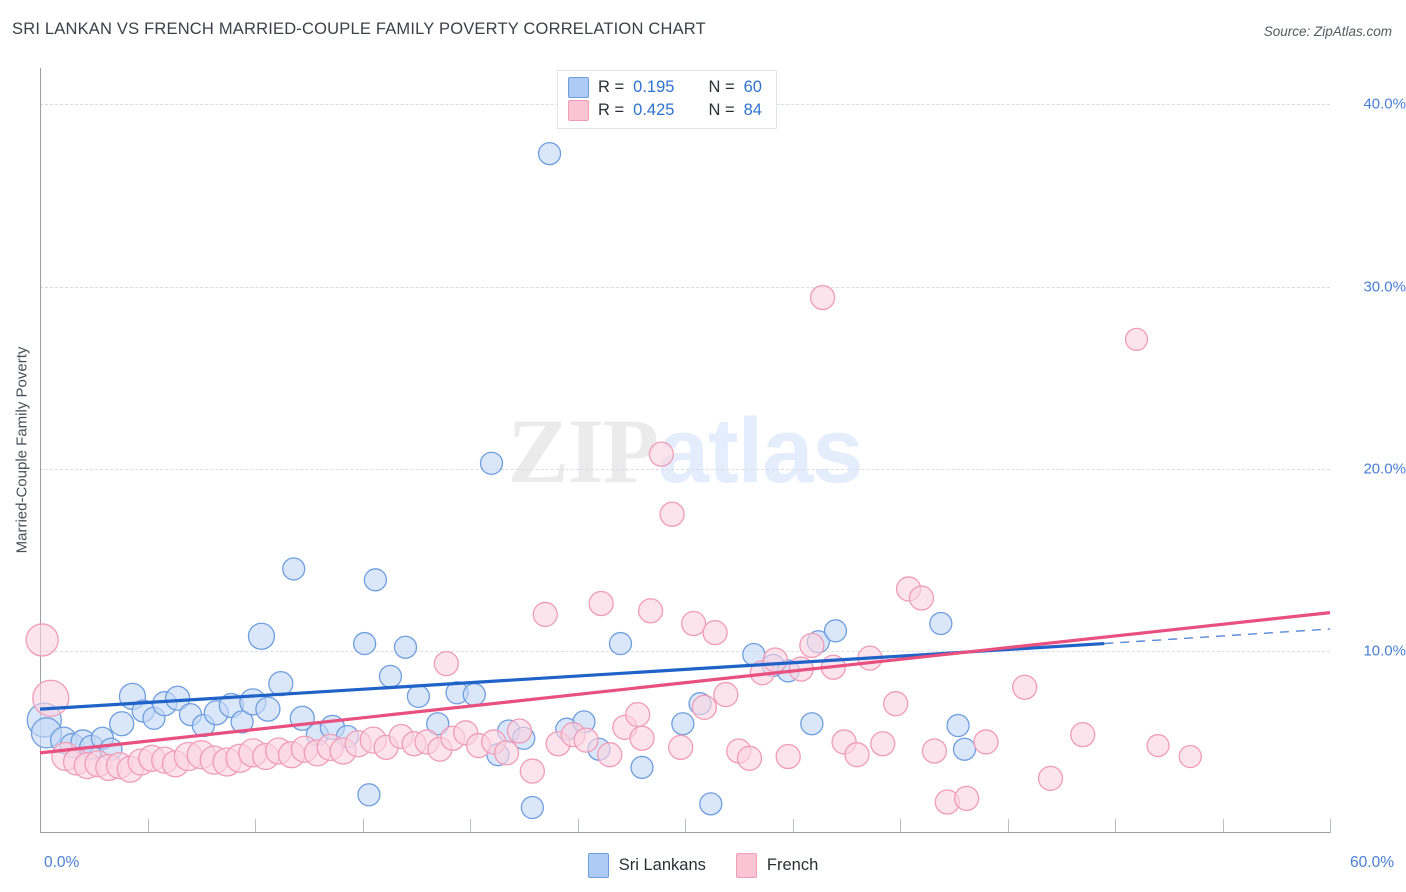  I want to click on legend-item-french: French, so click(777, 865).